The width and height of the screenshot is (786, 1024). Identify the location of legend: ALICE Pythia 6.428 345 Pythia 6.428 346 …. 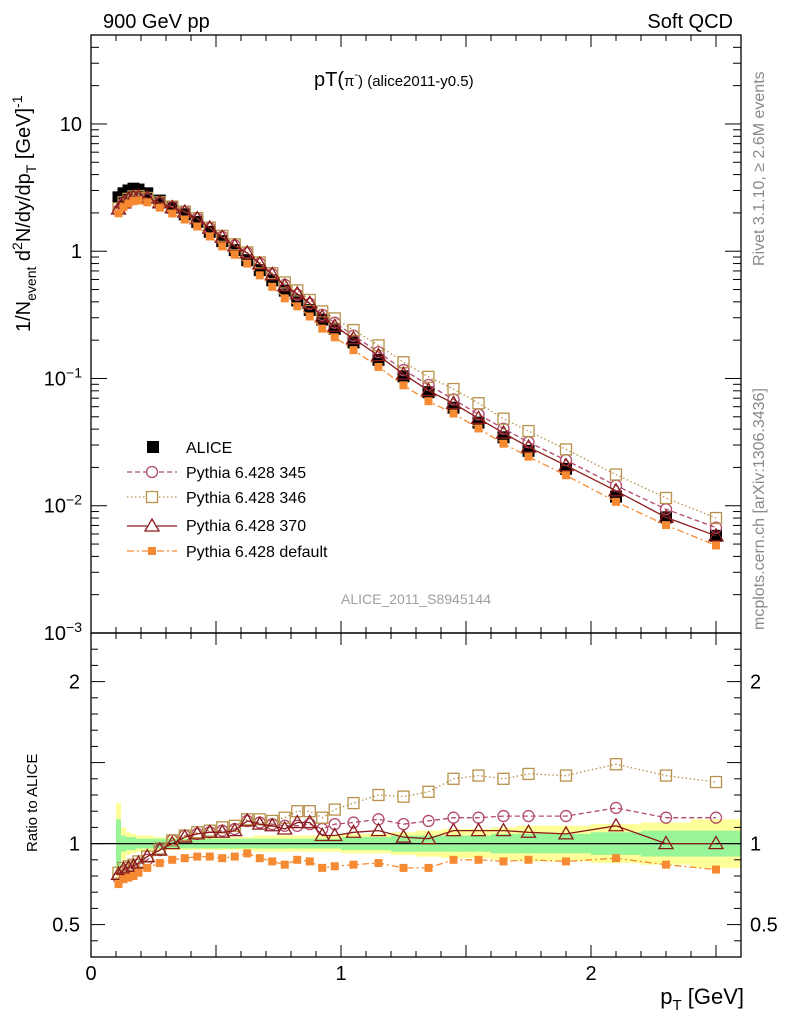
(227, 500).